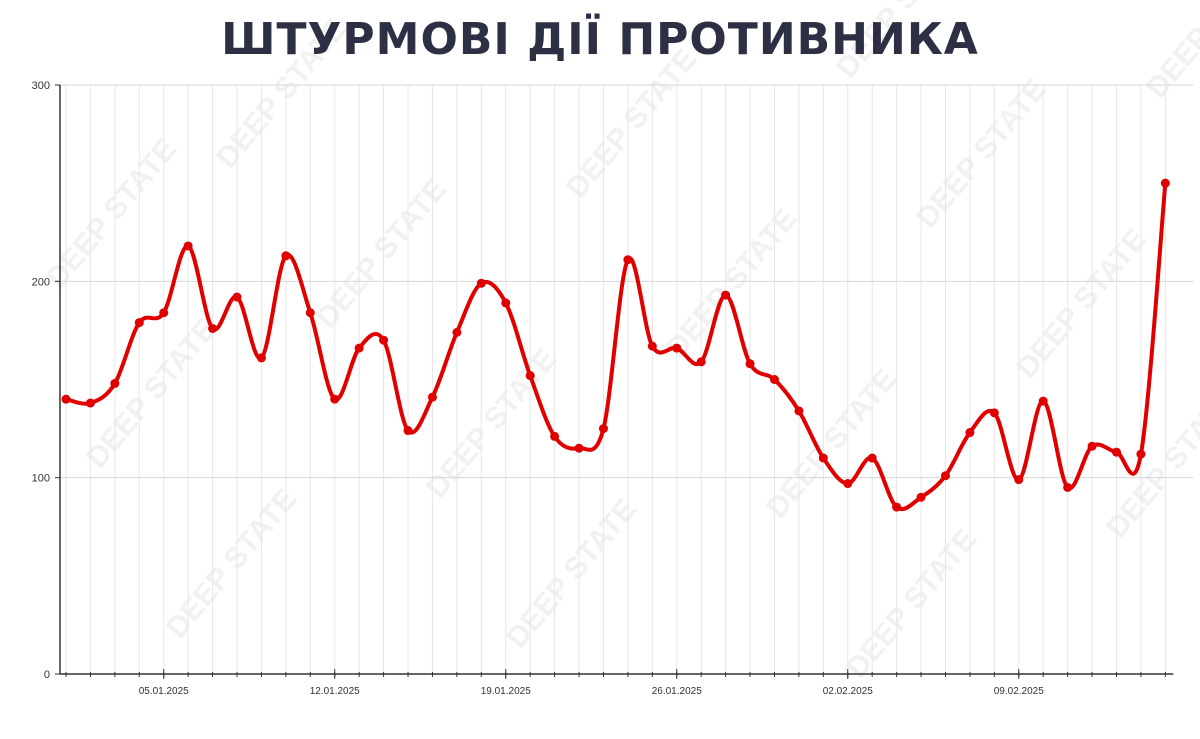  What do you see at coordinates (164, 691) in the screenshot?
I see `x-tick-label: 05.01.2025` at bounding box center [164, 691].